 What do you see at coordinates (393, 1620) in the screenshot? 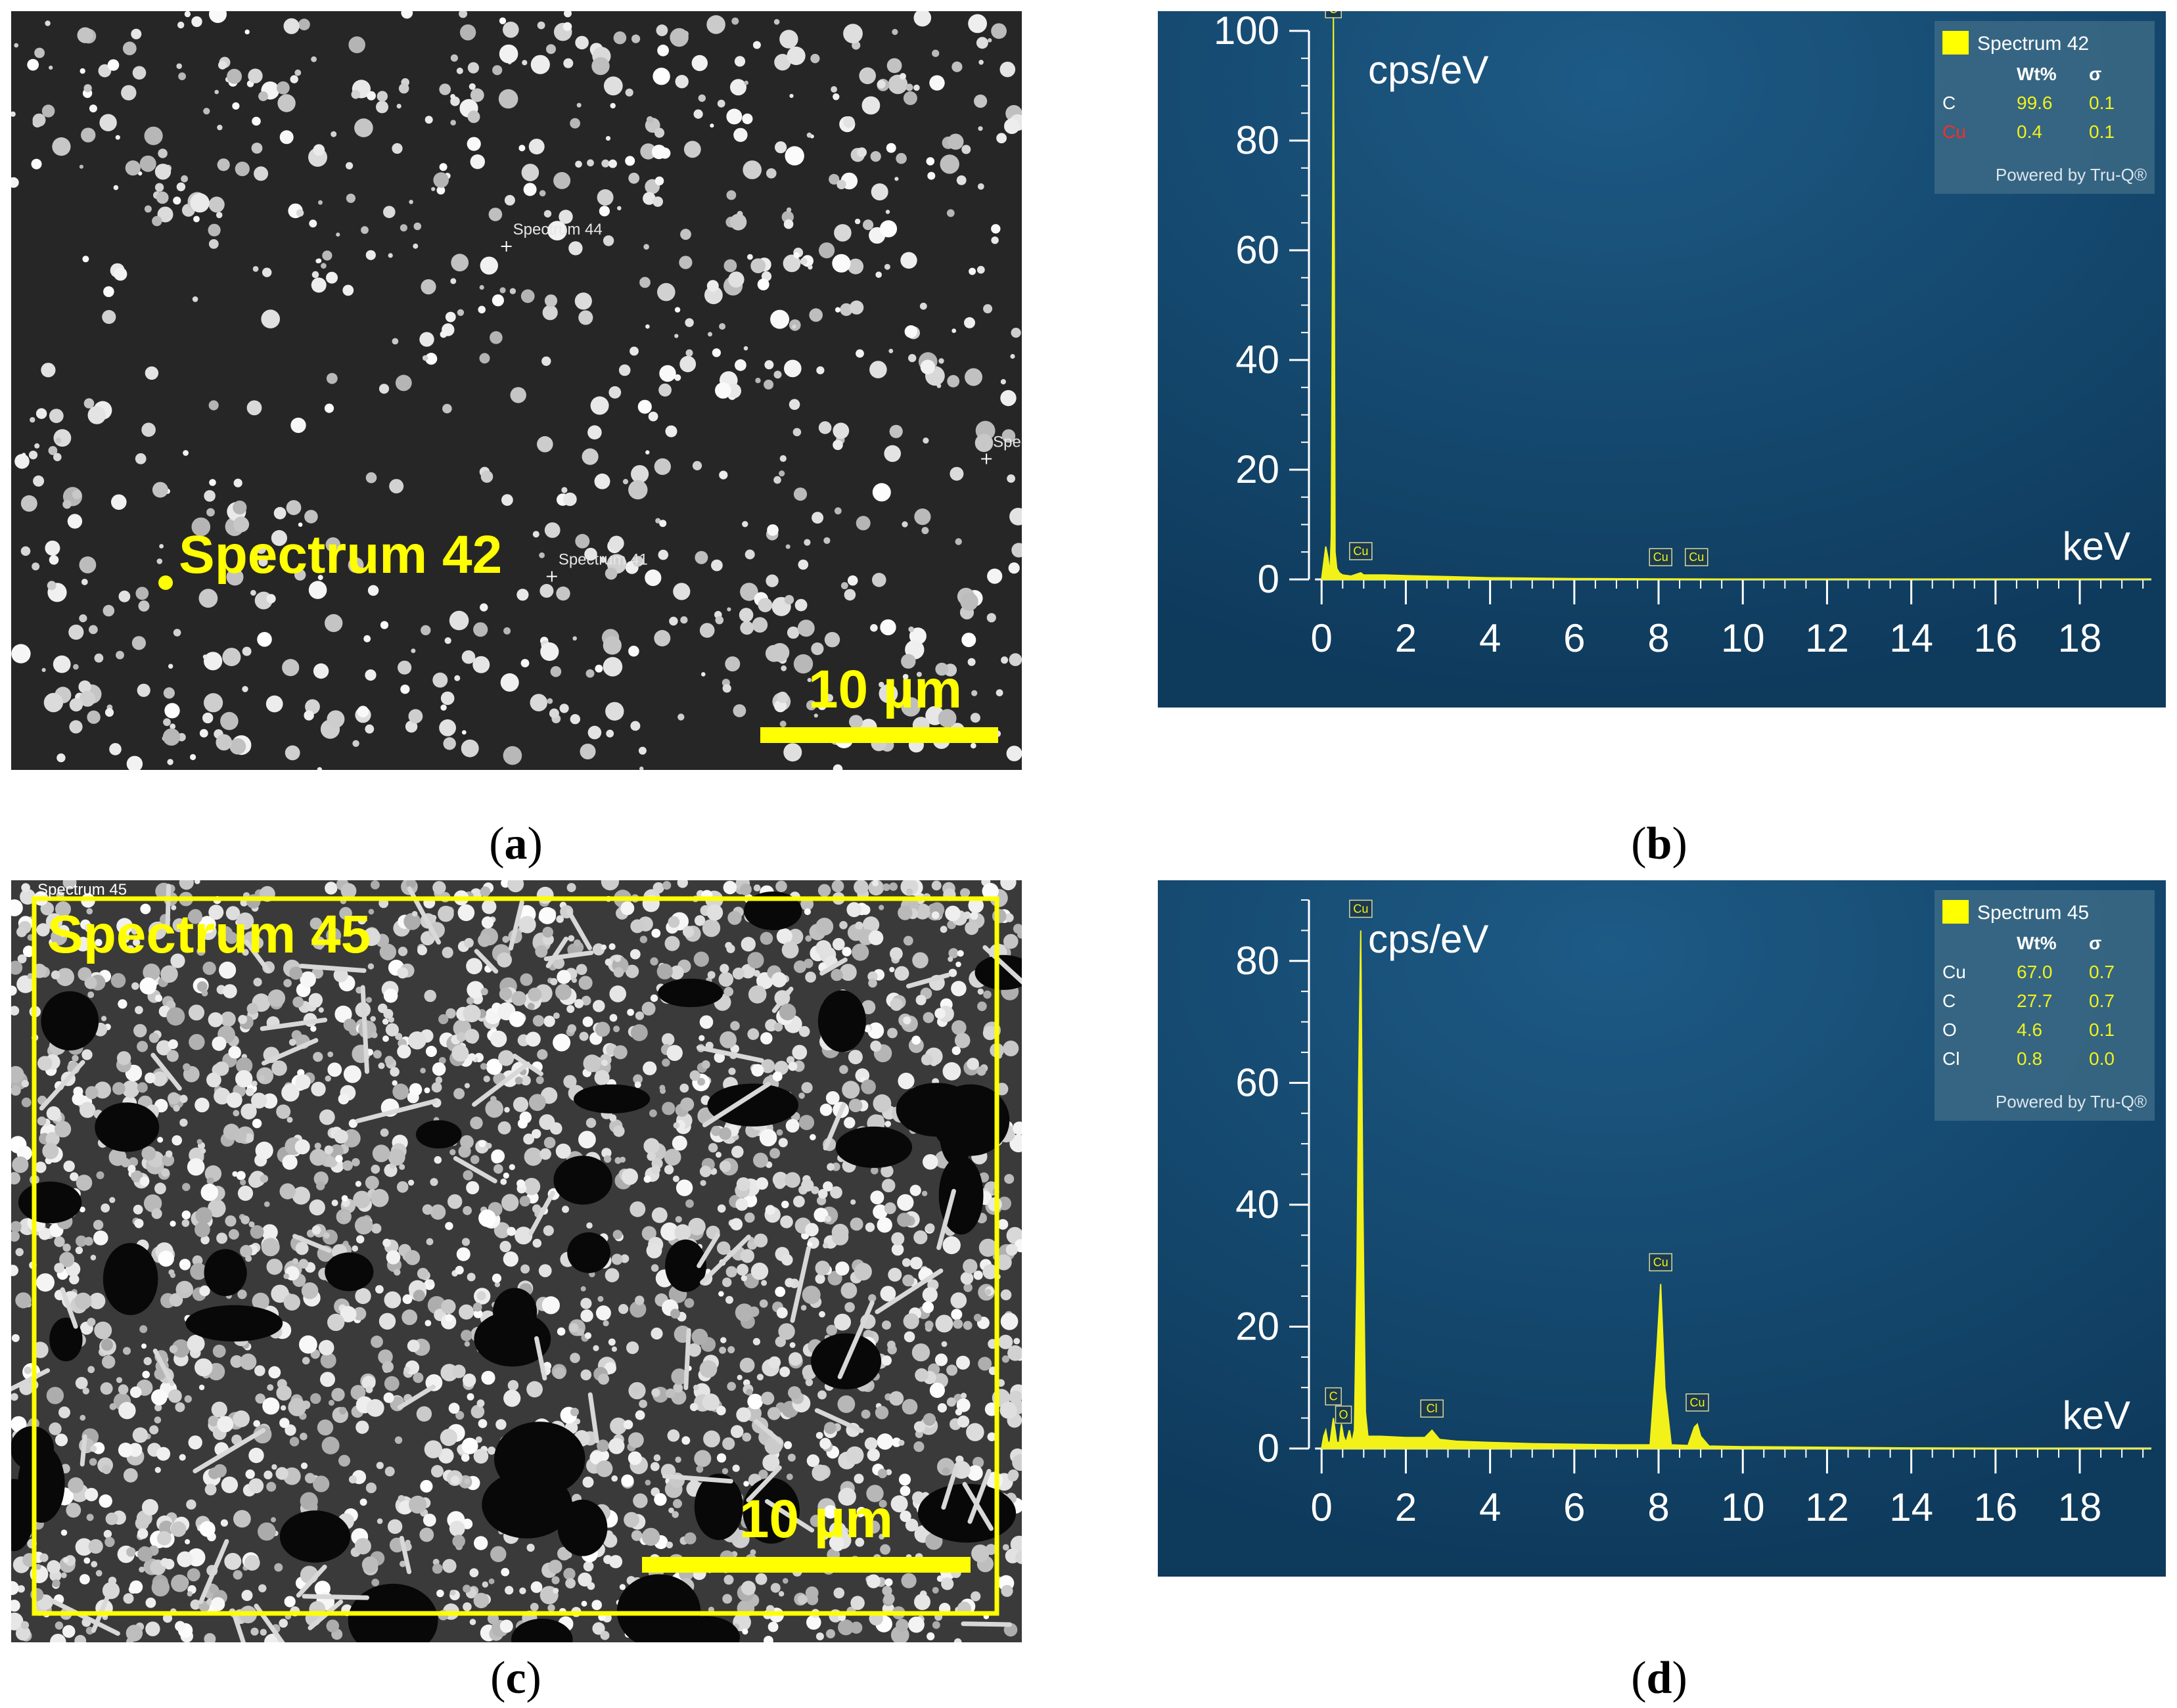
I see `sem-void` at bounding box center [393, 1620].